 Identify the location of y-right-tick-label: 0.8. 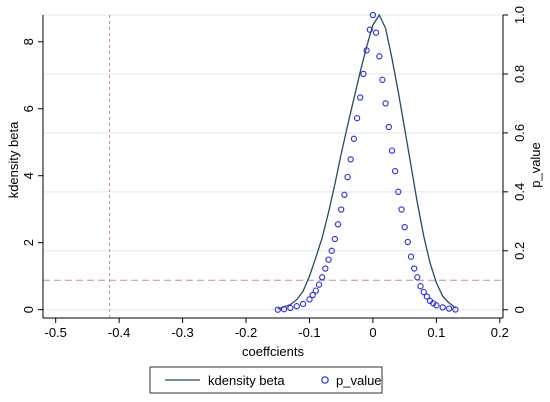
(519, 74).